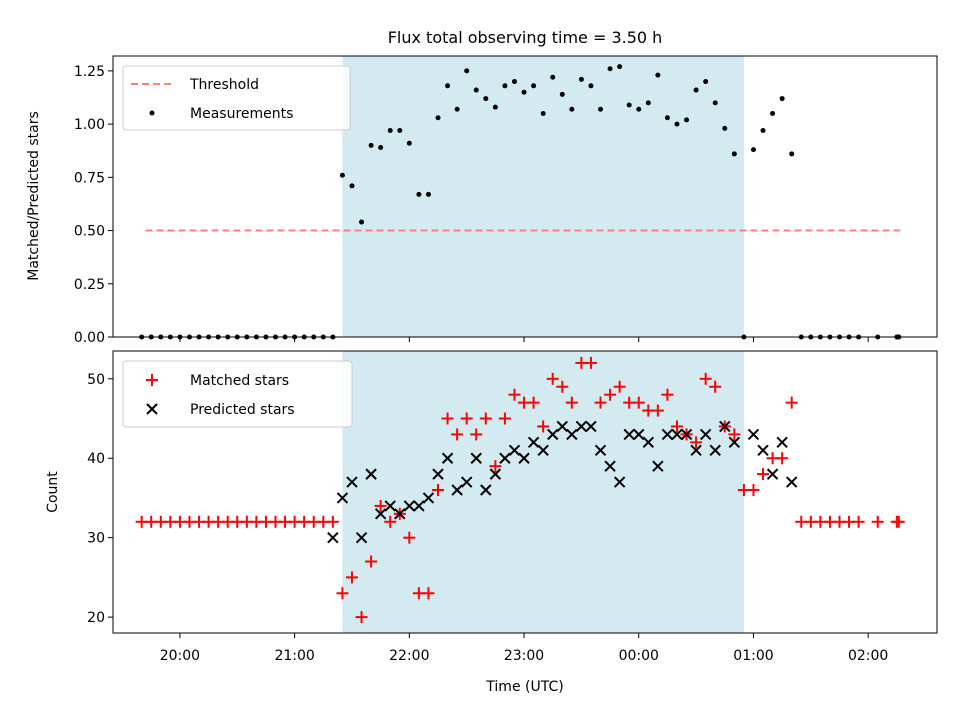  I want to click on legend-measurements-label: Measurements, so click(241, 114).